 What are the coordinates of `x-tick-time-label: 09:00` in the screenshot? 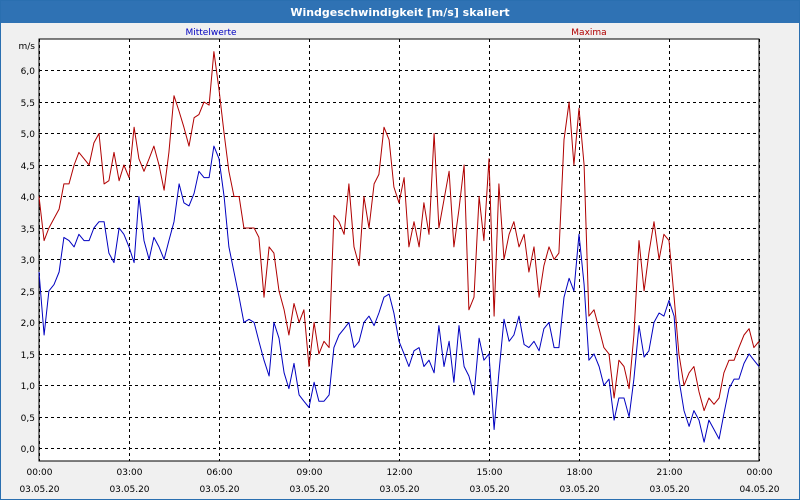 It's located at (310, 473).